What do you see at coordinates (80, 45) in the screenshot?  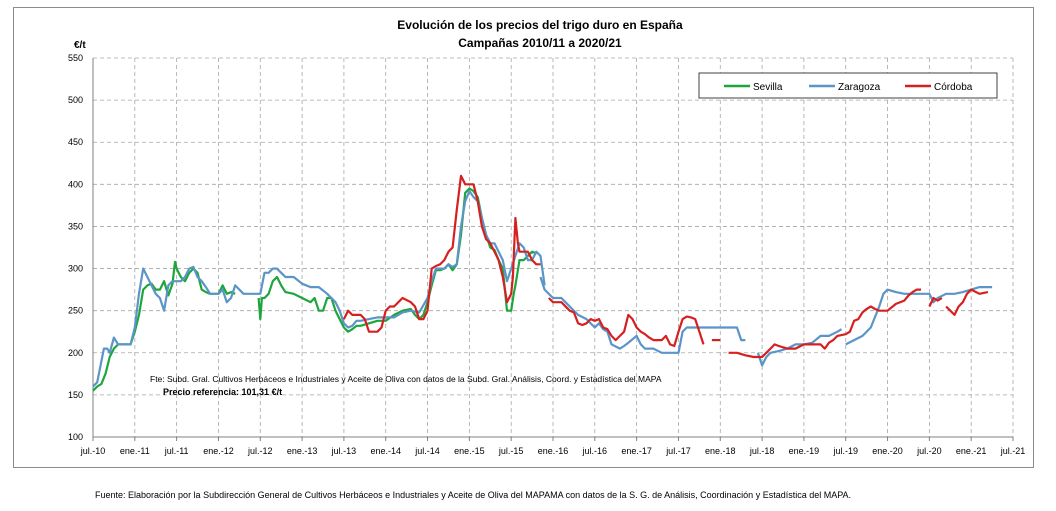 I see `y-axis-label: €/t` at bounding box center [80, 45].